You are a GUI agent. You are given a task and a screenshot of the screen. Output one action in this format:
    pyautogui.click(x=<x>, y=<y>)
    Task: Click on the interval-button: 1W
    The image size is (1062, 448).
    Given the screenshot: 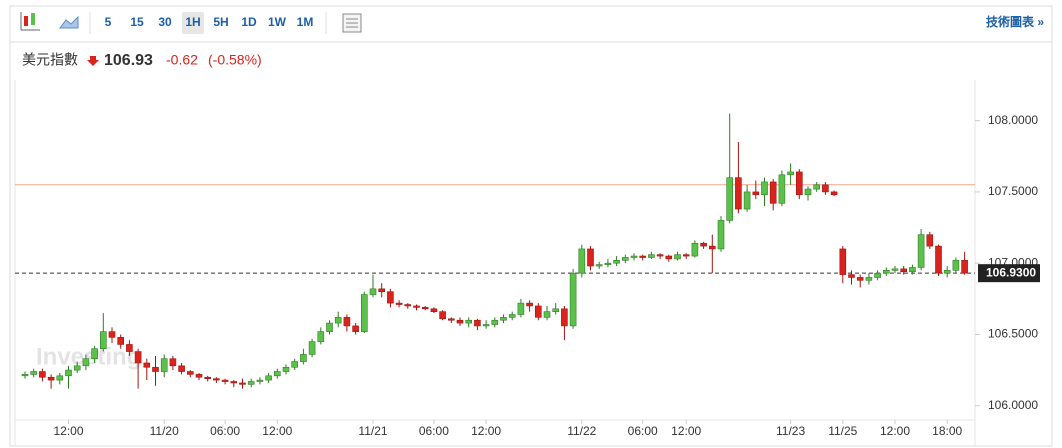 What is the action you would take?
    pyautogui.click(x=277, y=22)
    